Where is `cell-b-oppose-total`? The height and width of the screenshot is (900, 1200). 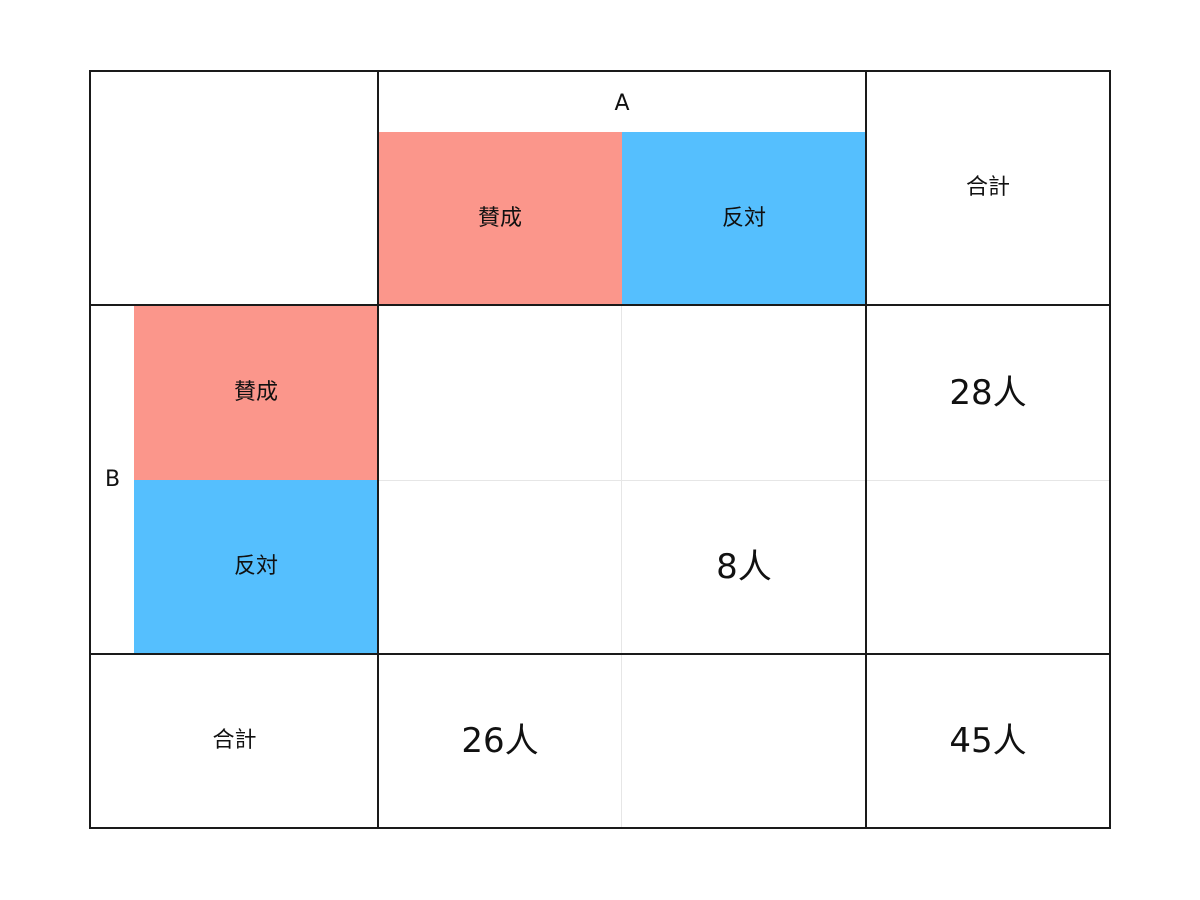
cell-b-oppose-total is located at coordinates (988, 567).